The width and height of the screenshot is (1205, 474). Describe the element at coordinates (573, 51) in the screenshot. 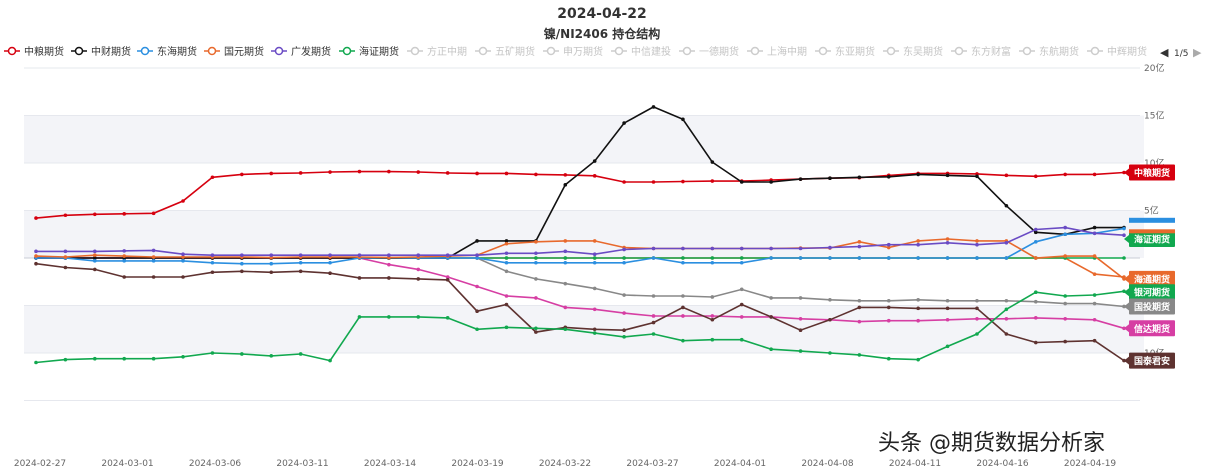

I see `legend-item-inactive: 申万期货` at that location.